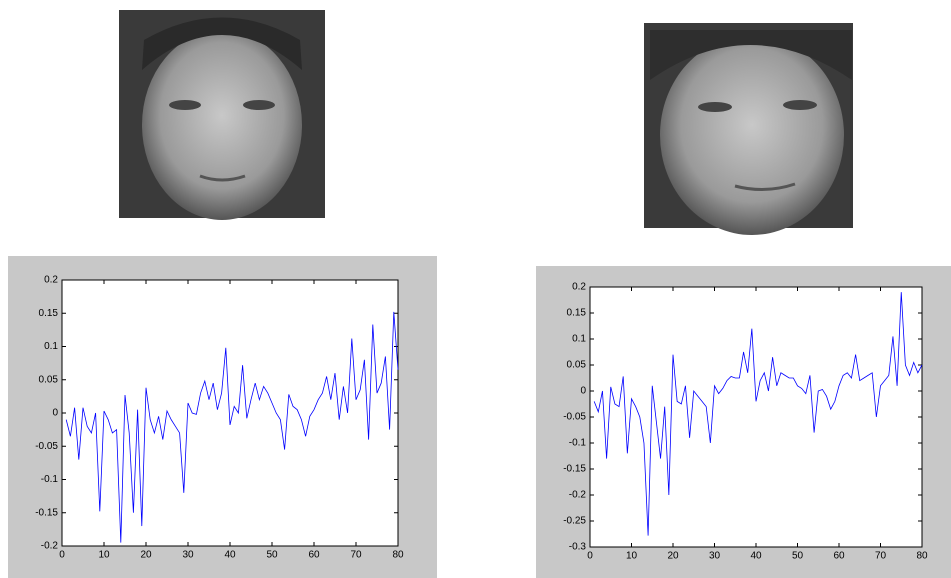 This screenshot has width=951, height=578. Describe the element at coordinates (574, 521) in the screenshot. I see `y-tick-label: -0.25` at that location.